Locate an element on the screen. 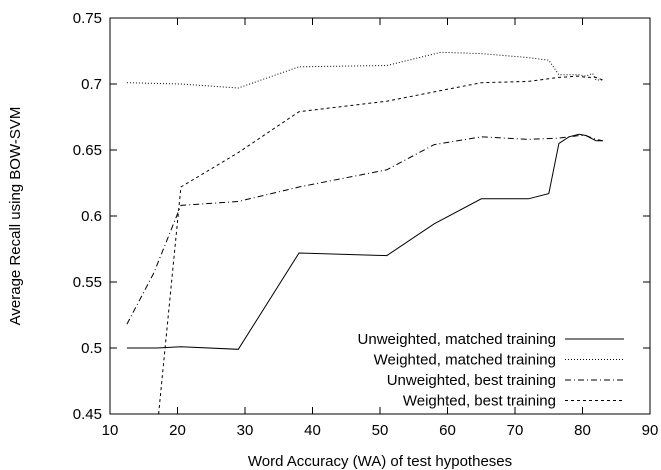 The height and width of the screenshot is (470, 661). x-tick-label: 80 is located at coordinates (582, 430).